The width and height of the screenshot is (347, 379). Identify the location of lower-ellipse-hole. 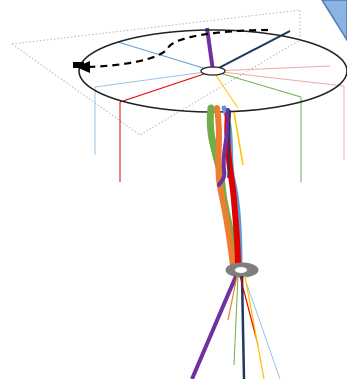
(241, 270).